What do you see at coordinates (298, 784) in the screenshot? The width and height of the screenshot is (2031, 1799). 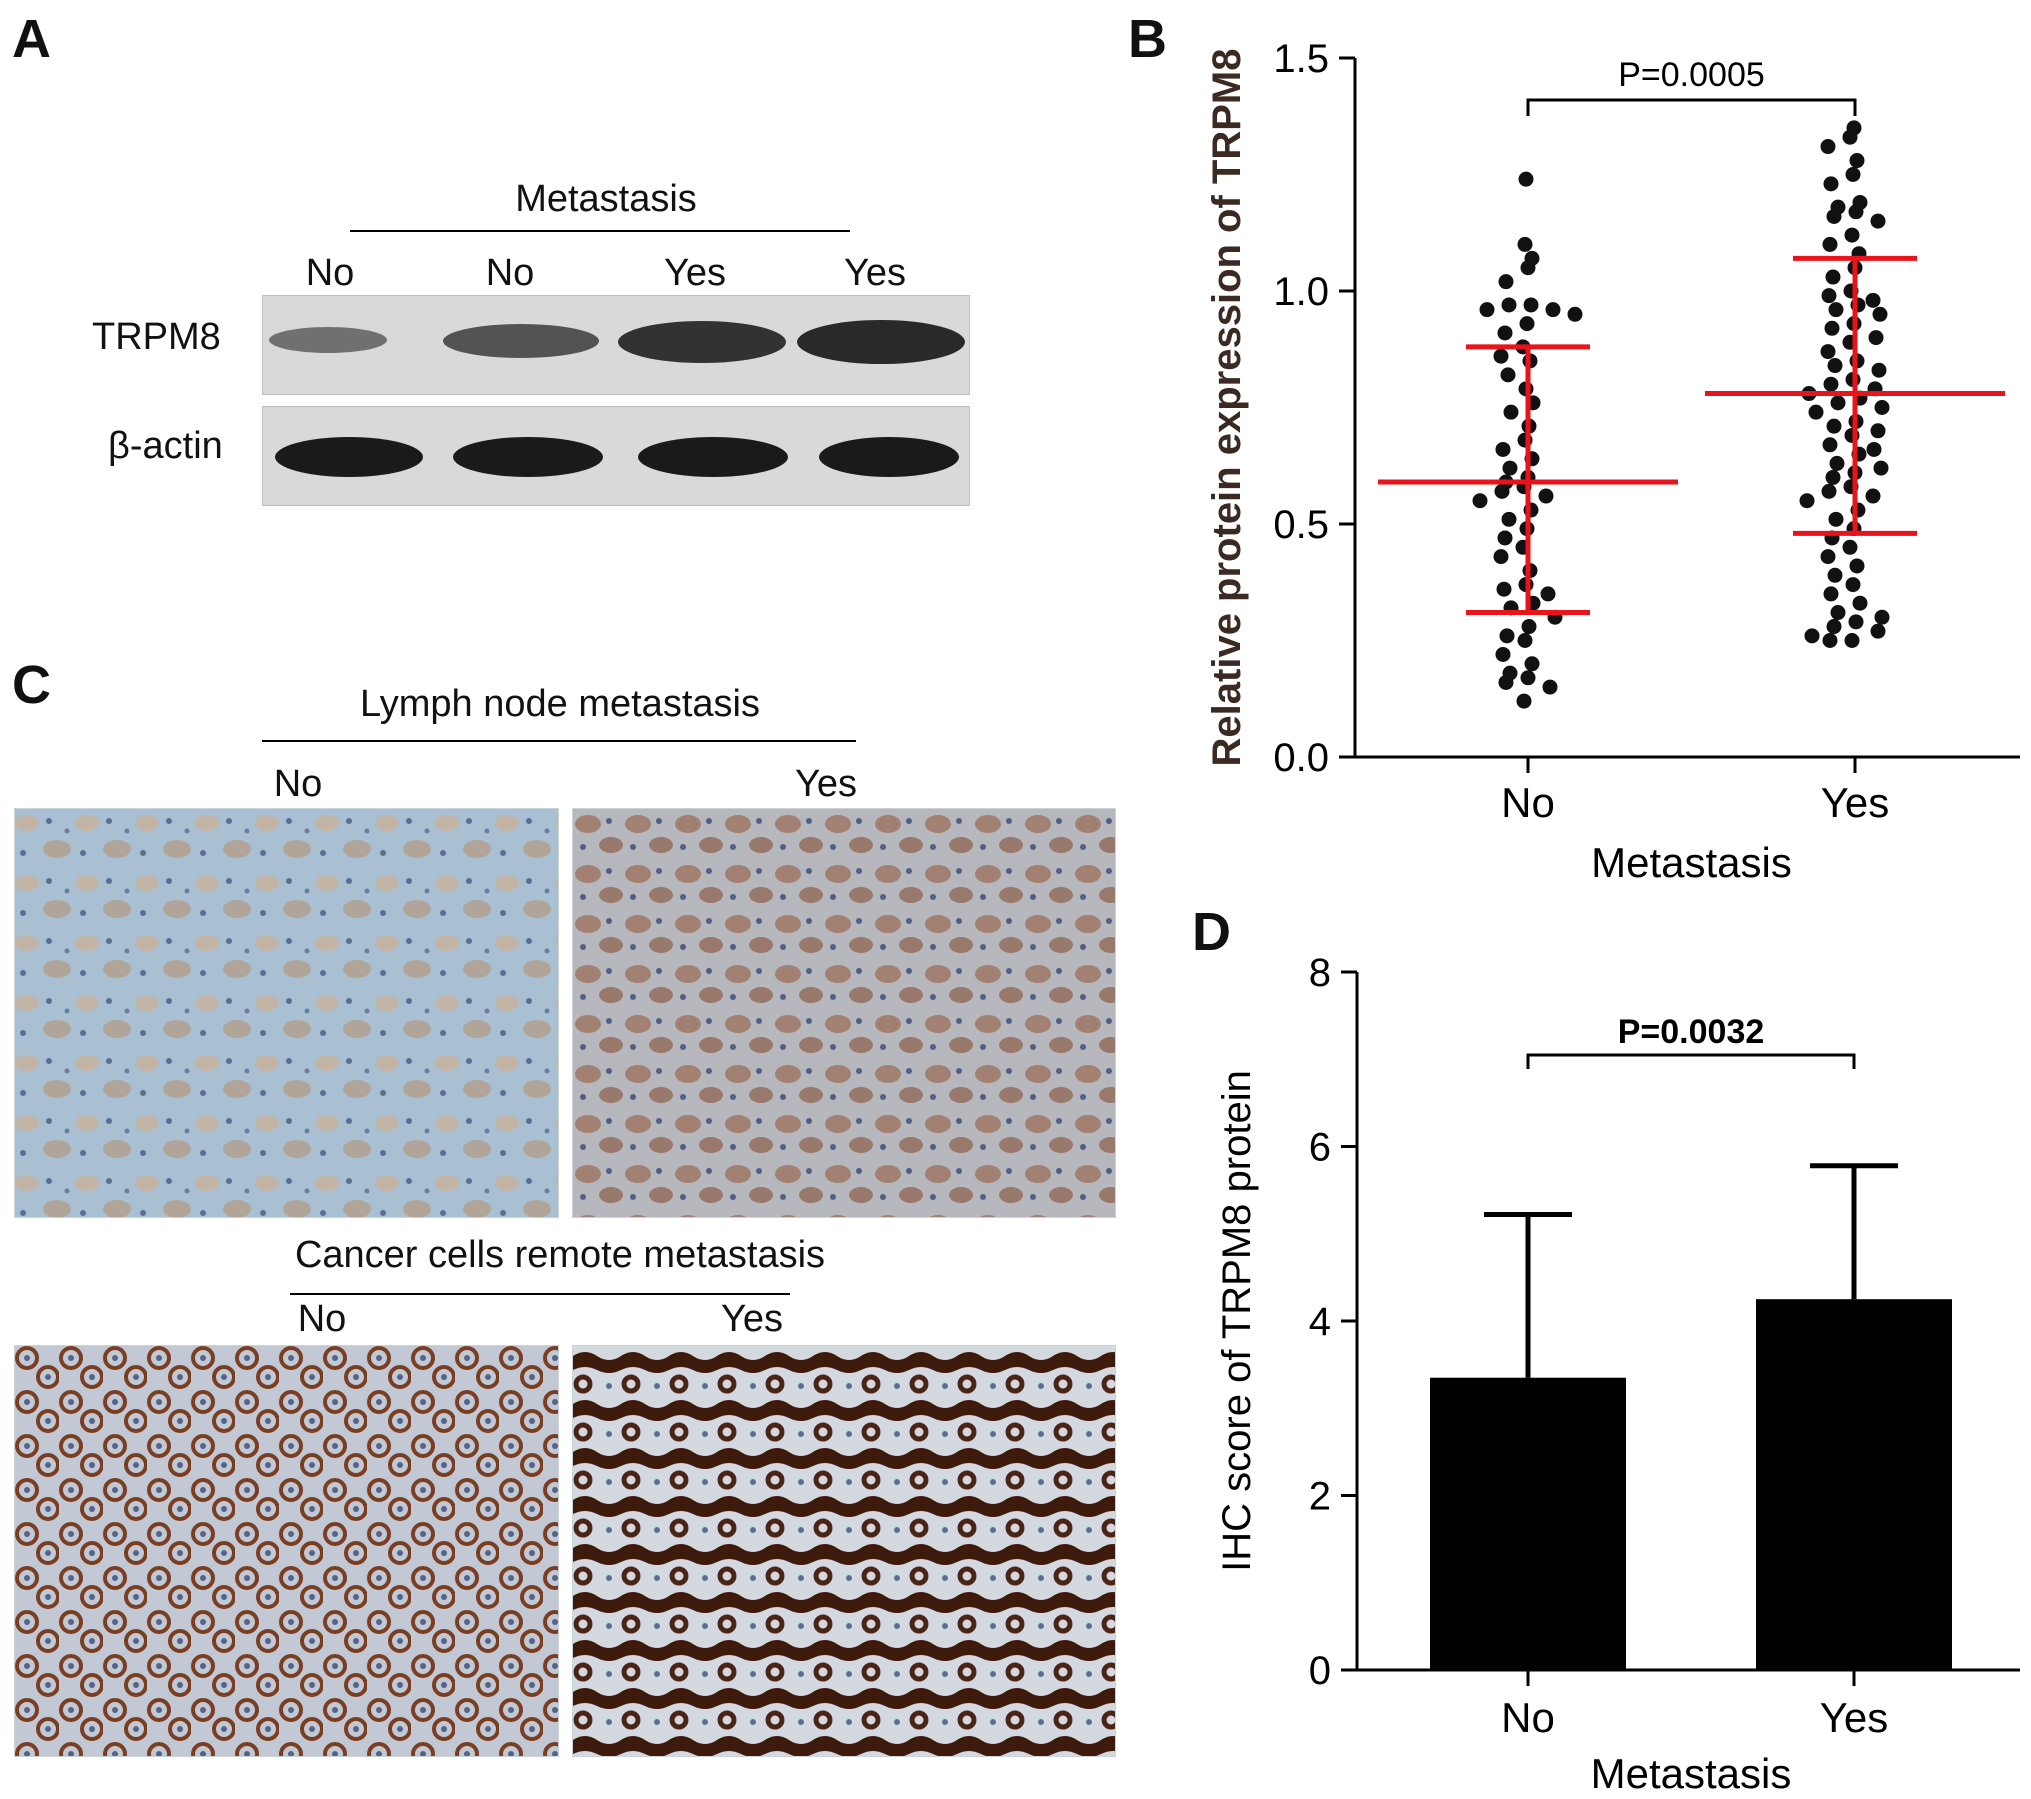 I see `ihc-top-col-no: No` at bounding box center [298, 784].